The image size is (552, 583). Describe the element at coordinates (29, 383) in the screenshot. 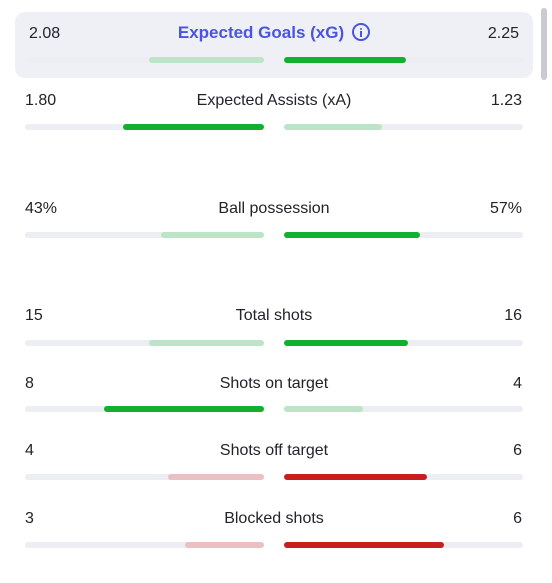

I see `home-value: 8` at that location.